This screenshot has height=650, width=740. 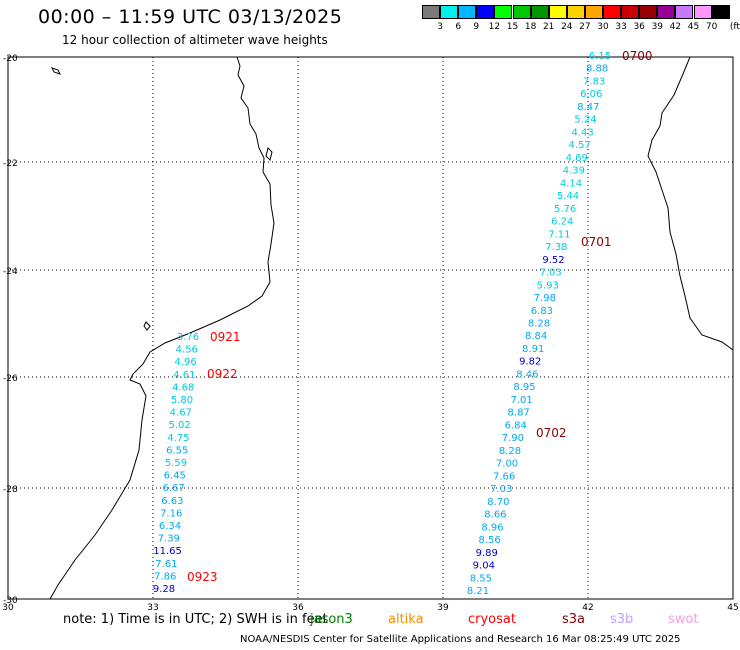 I want to click on wave-height-label: 5.76, so click(x=565, y=209).